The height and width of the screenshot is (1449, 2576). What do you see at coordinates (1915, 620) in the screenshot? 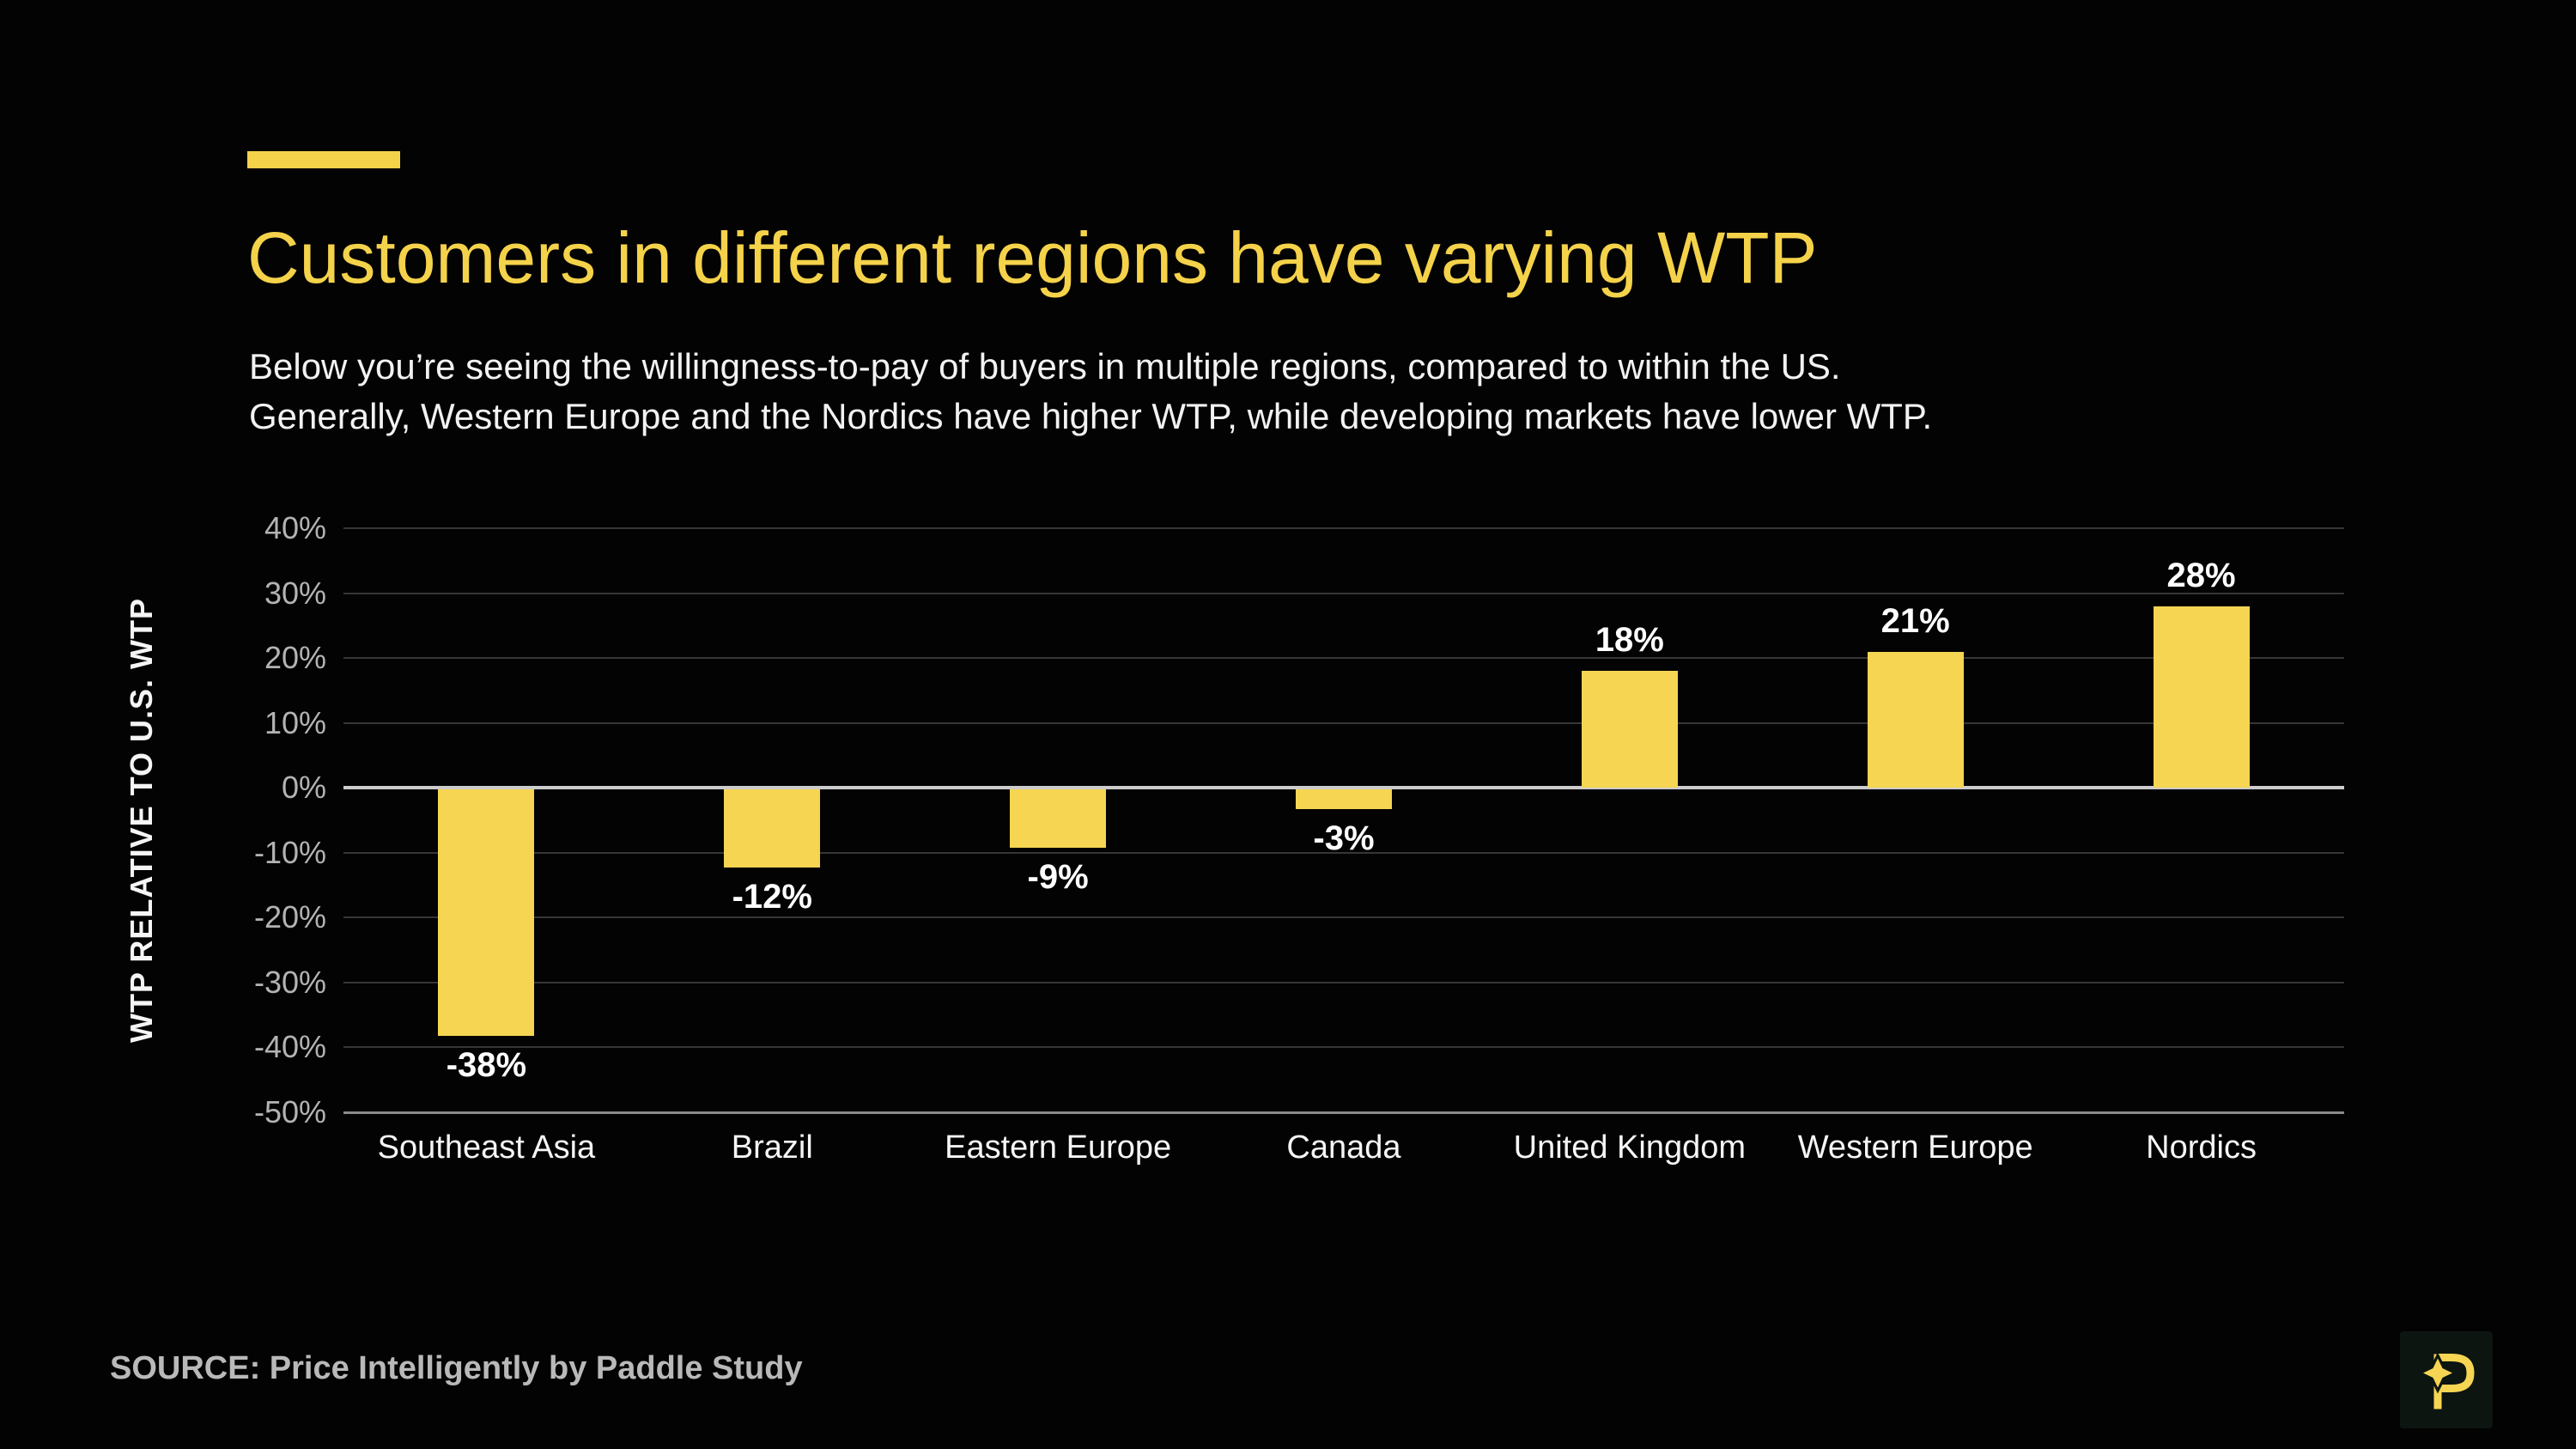
I see `data-label-western-europe: 21%` at bounding box center [1915, 620].